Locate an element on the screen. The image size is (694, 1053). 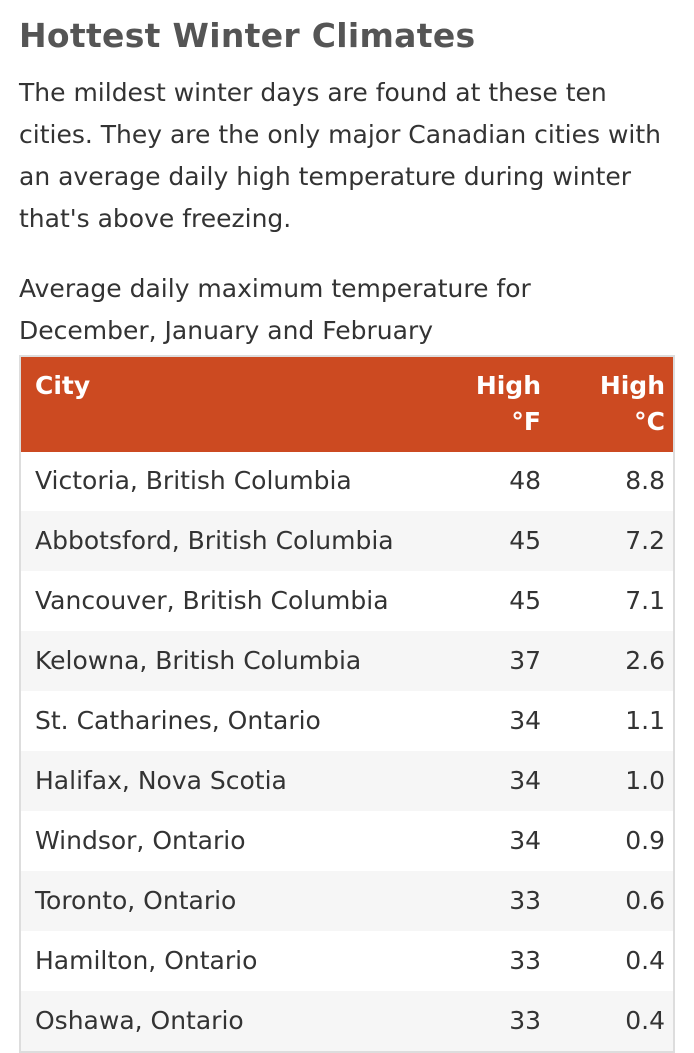
city-cell: Abbotsford, British Columbia is located at coordinates (226, 541).